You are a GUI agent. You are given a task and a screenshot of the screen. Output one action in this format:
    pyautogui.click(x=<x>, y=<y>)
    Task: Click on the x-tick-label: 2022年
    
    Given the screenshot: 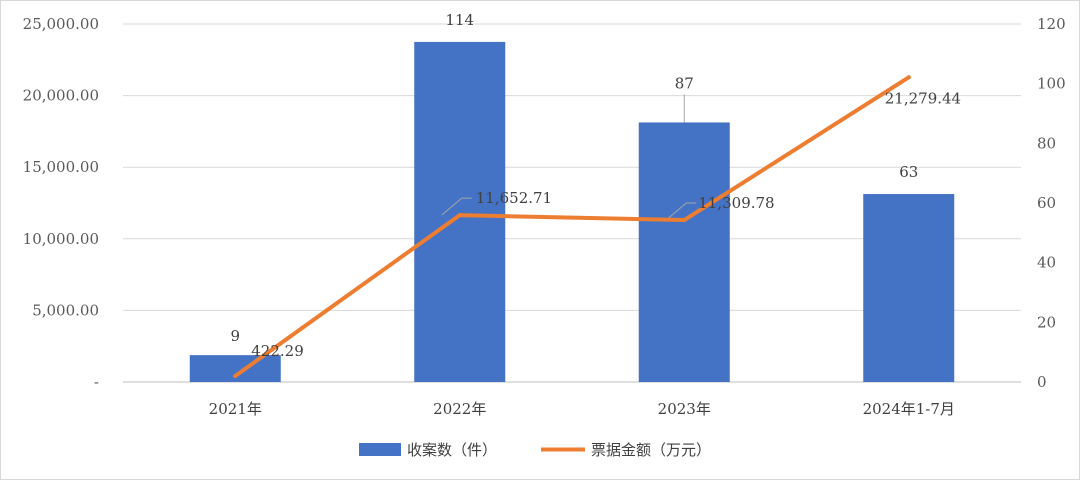 What is the action you would take?
    pyautogui.click(x=459, y=409)
    